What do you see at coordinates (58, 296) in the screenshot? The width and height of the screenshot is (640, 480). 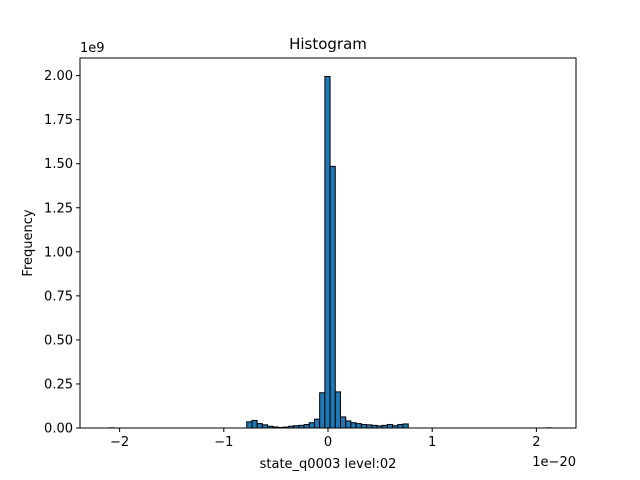 I see `y-tick-label: 0.75` at bounding box center [58, 296].